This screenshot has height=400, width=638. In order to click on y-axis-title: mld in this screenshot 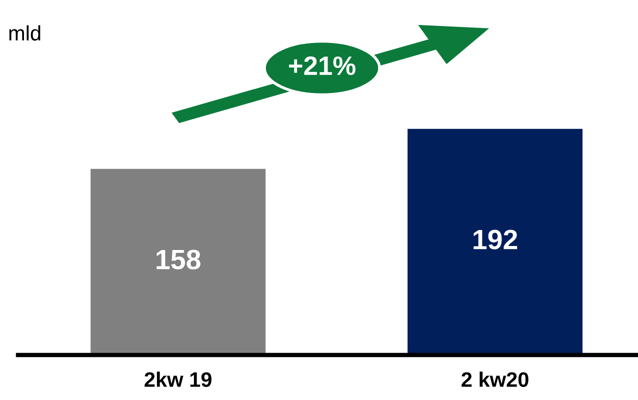, I will do `click(24, 33)`.